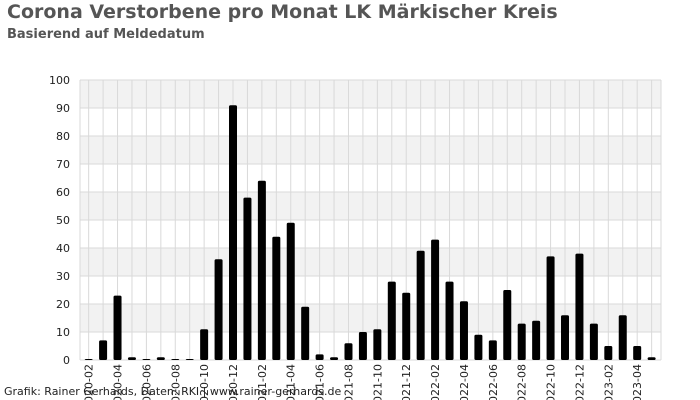 The width and height of the screenshot is (700, 400). I want to click on x-tick-label: 2020-10, so click(204, 382).